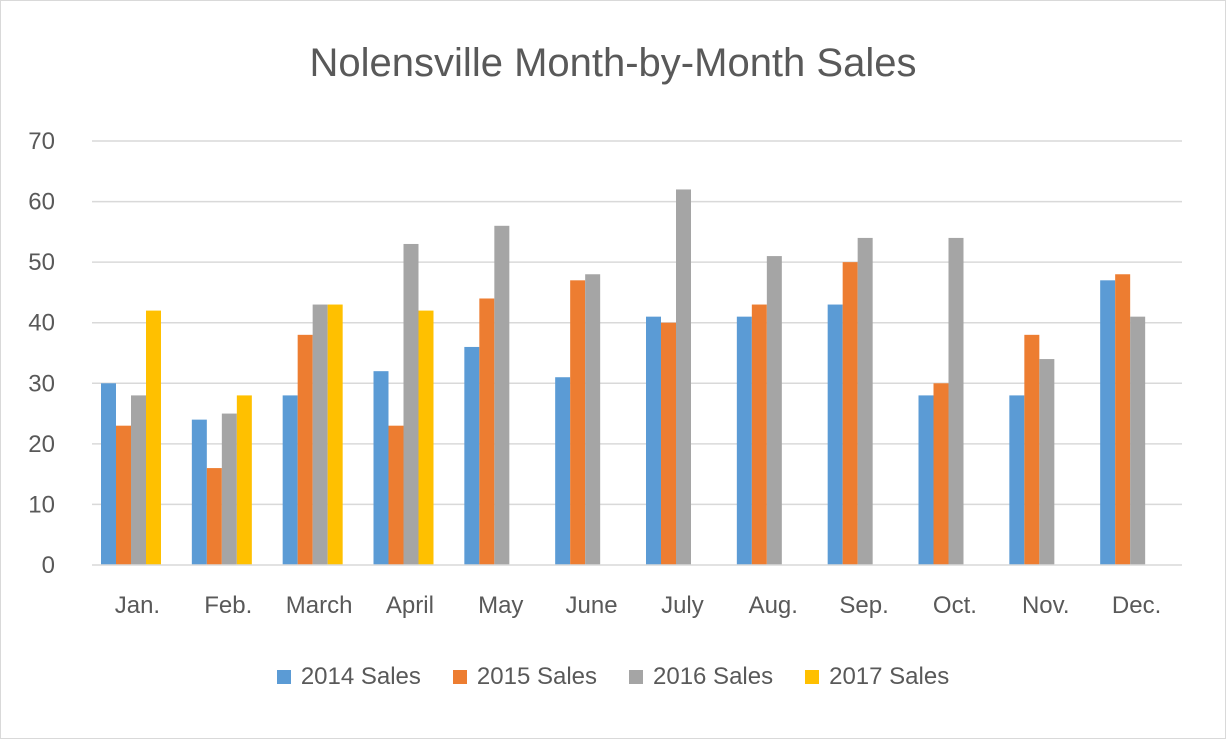 The image size is (1226, 740). What do you see at coordinates (360, 676) in the screenshot?
I see `legend-label: 2014 Sales` at bounding box center [360, 676].